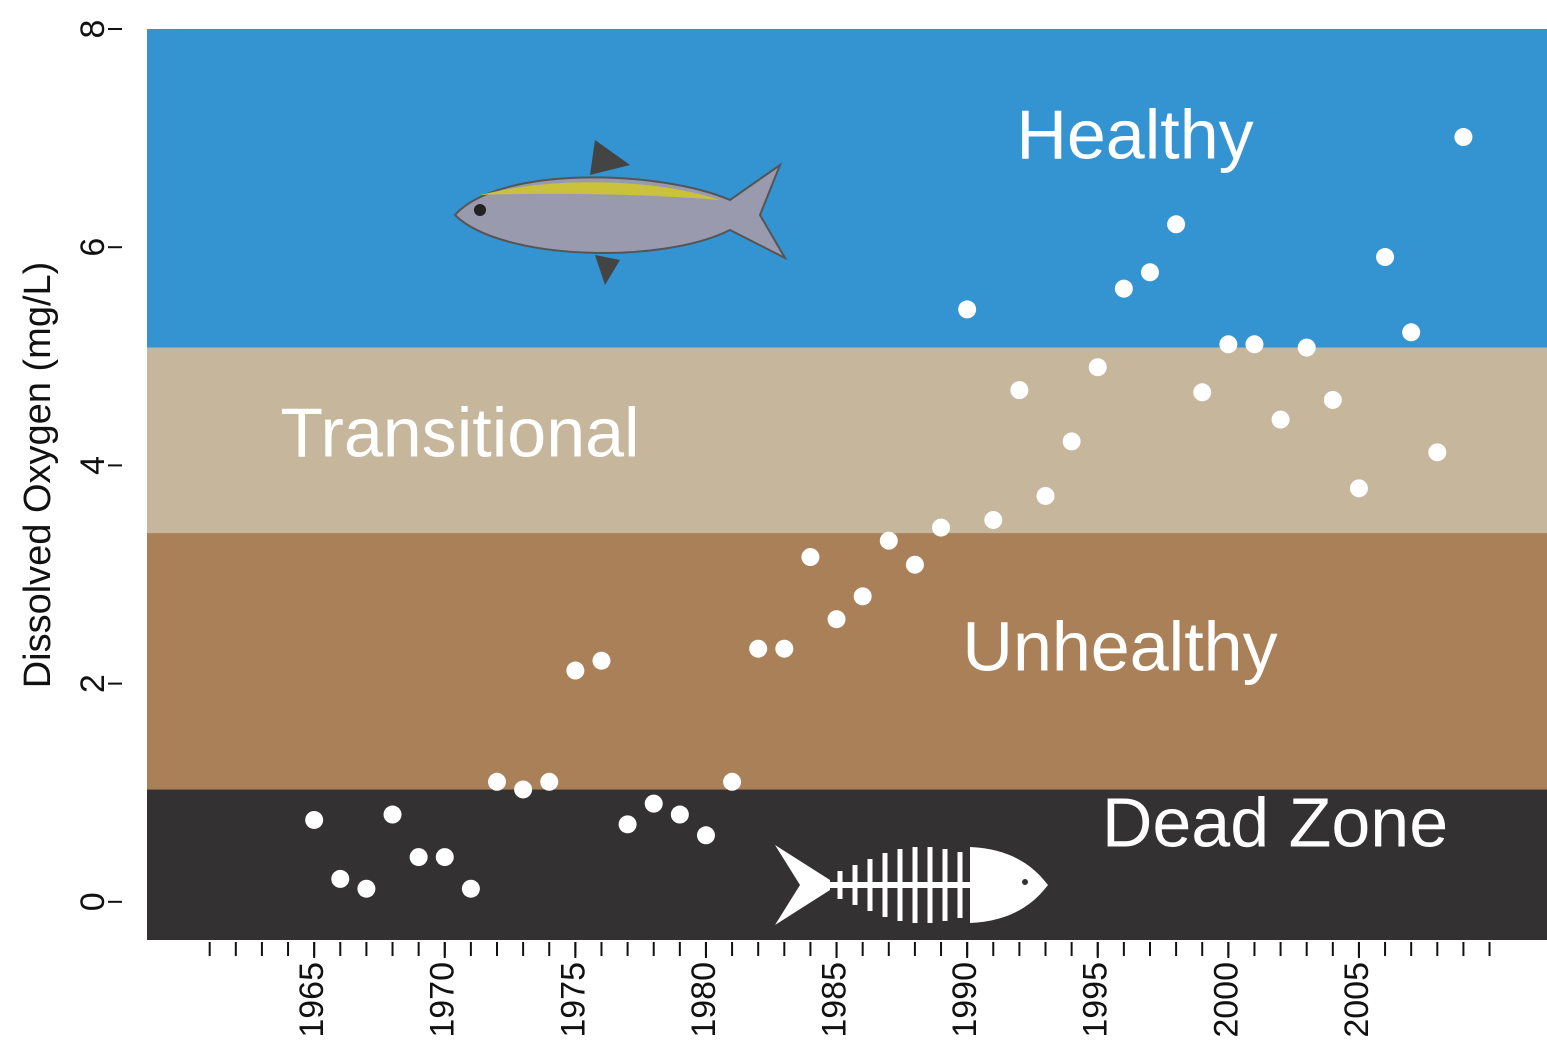  Describe the element at coordinates (835, 1000) in the screenshot. I see `x-tick-label: 1985` at that location.